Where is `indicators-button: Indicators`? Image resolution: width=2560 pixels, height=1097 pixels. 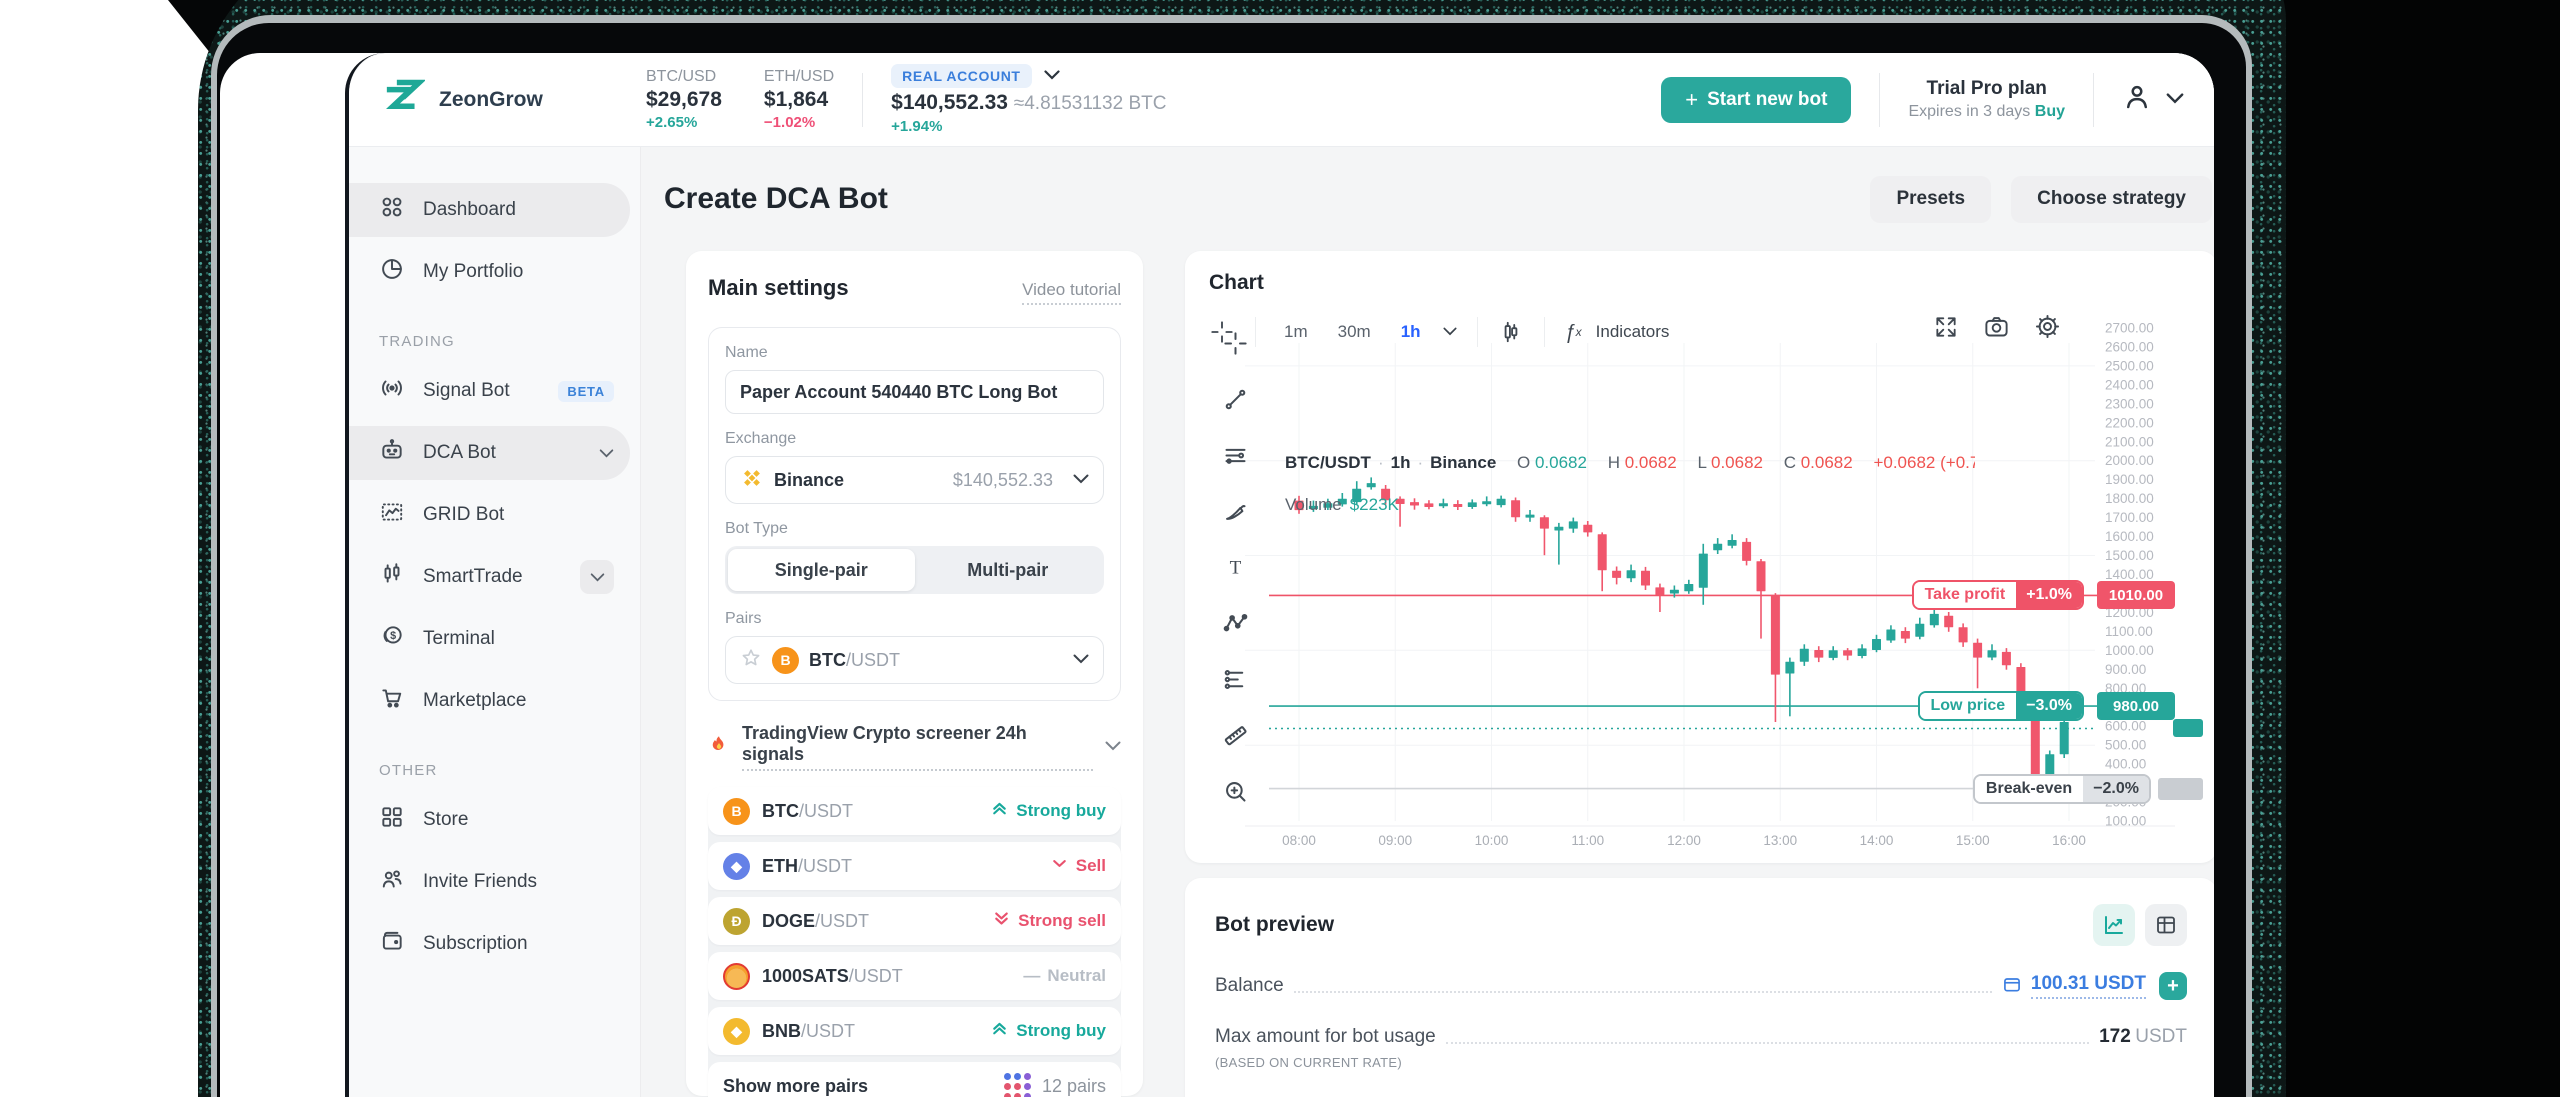
indicators-button: Indicators is located at coordinates (1632, 331).